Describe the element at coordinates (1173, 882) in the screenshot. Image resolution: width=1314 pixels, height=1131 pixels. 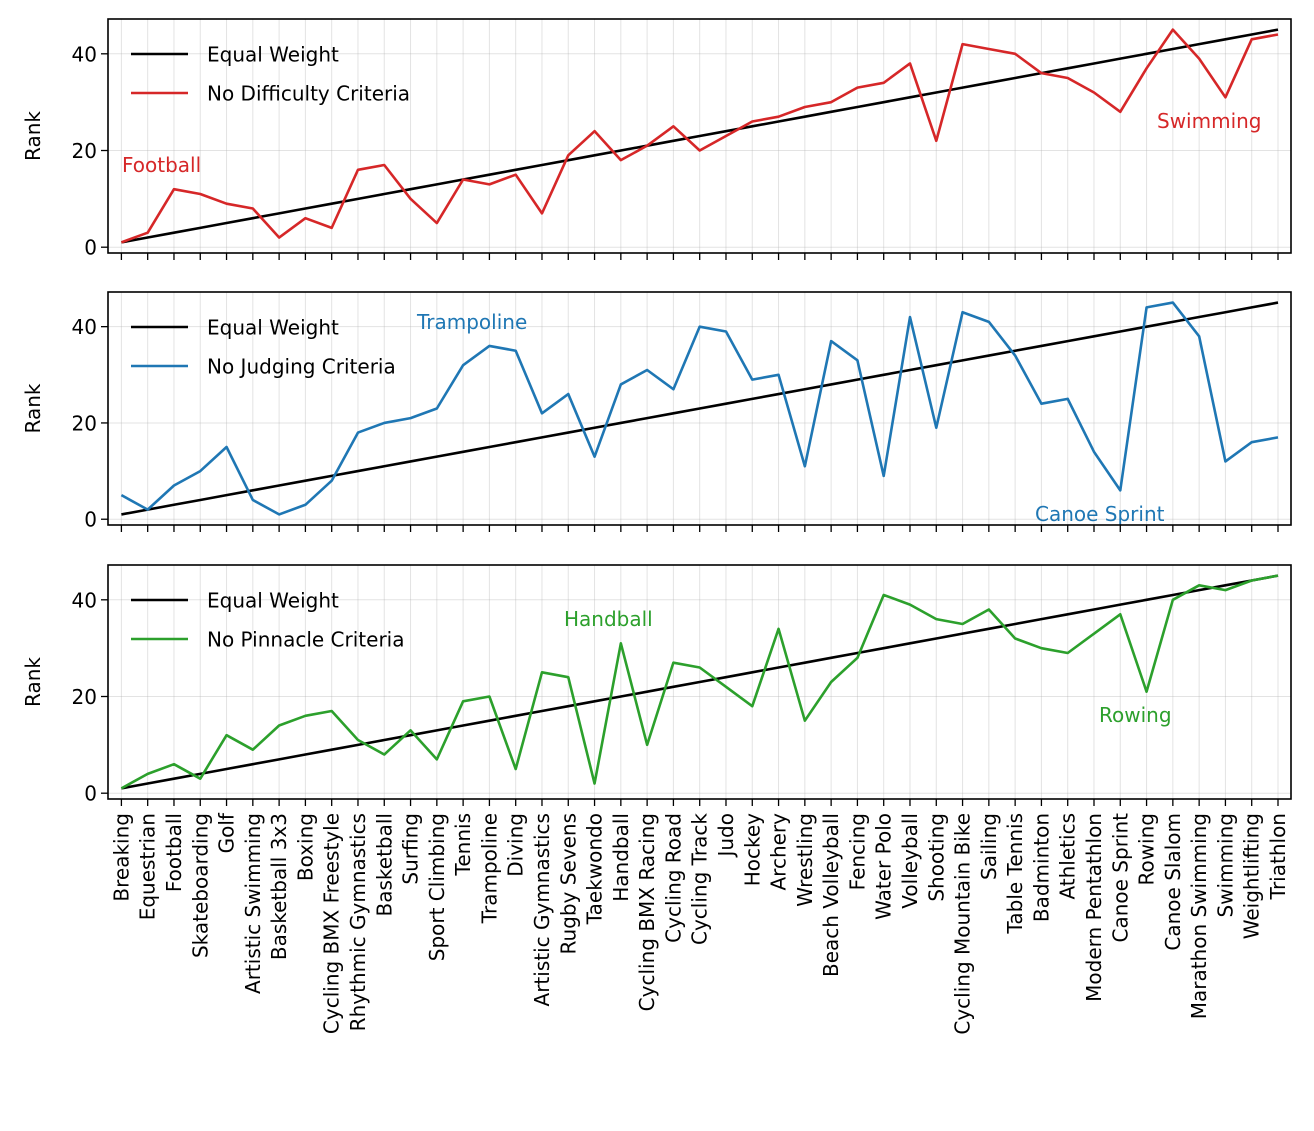
I see `x-tick-label: Canoe Slalom` at that location.